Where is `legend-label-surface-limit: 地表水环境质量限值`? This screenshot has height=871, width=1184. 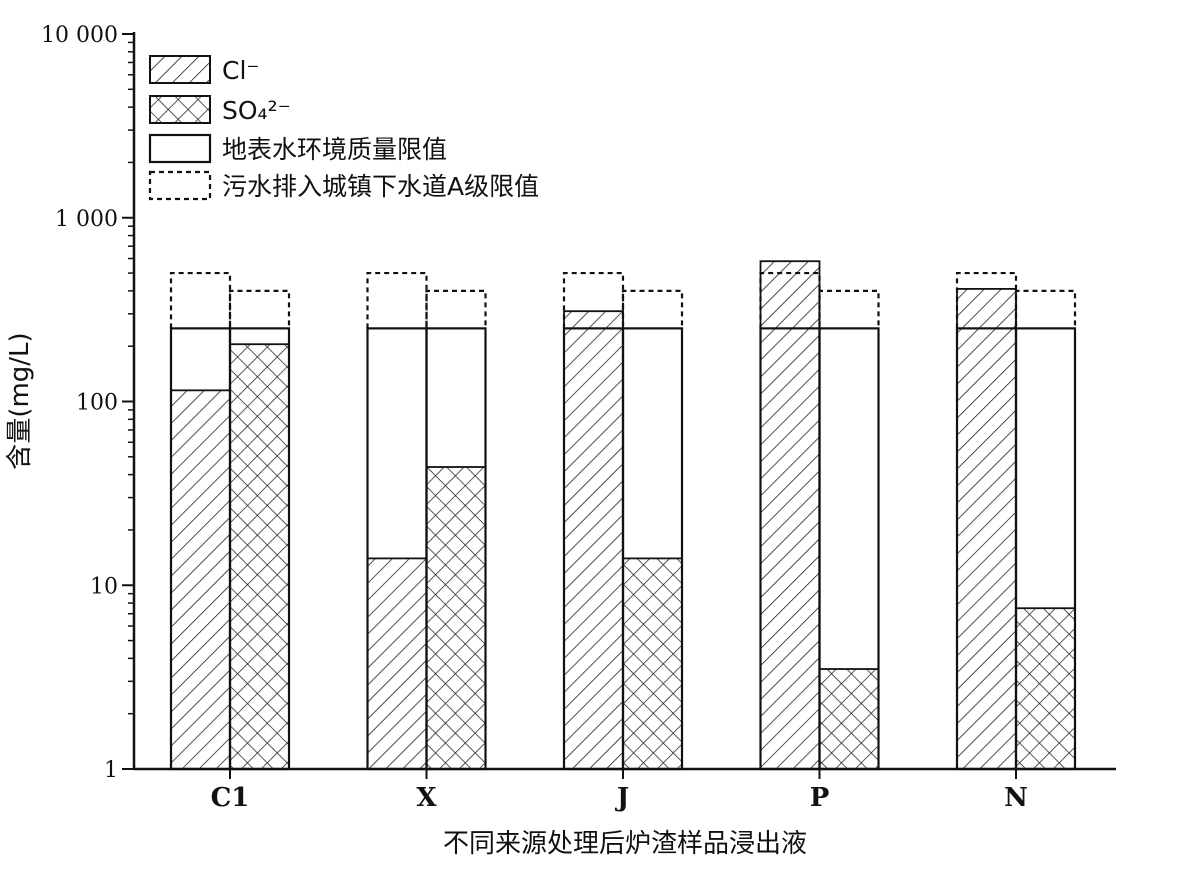
legend-label-surface-limit: 地表水环境质量限值 is located at coordinates (334, 149).